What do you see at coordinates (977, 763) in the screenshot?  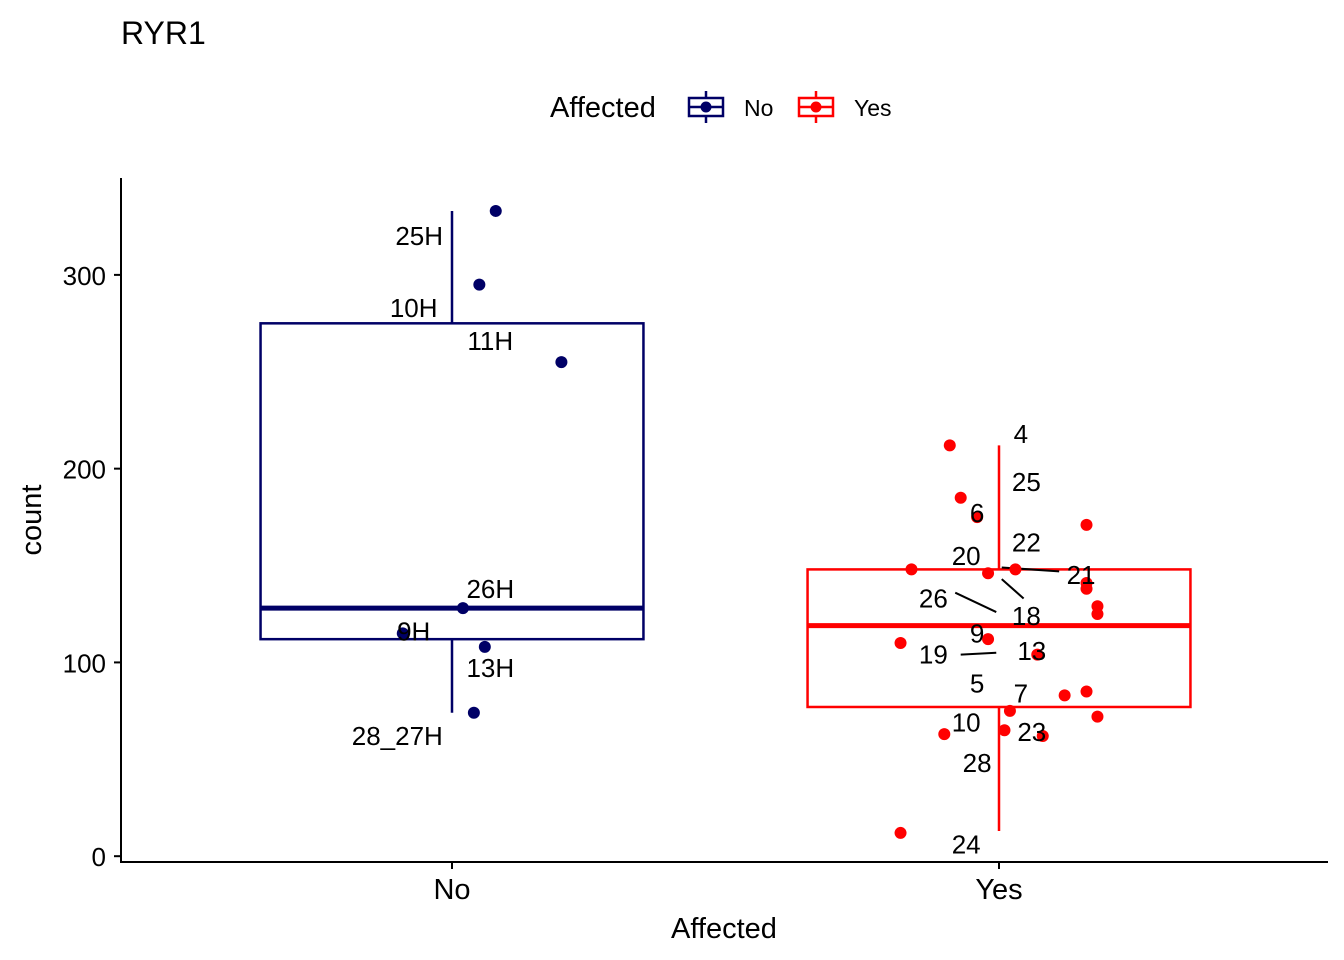 I see `point-label: 28` at bounding box center [977, 763].